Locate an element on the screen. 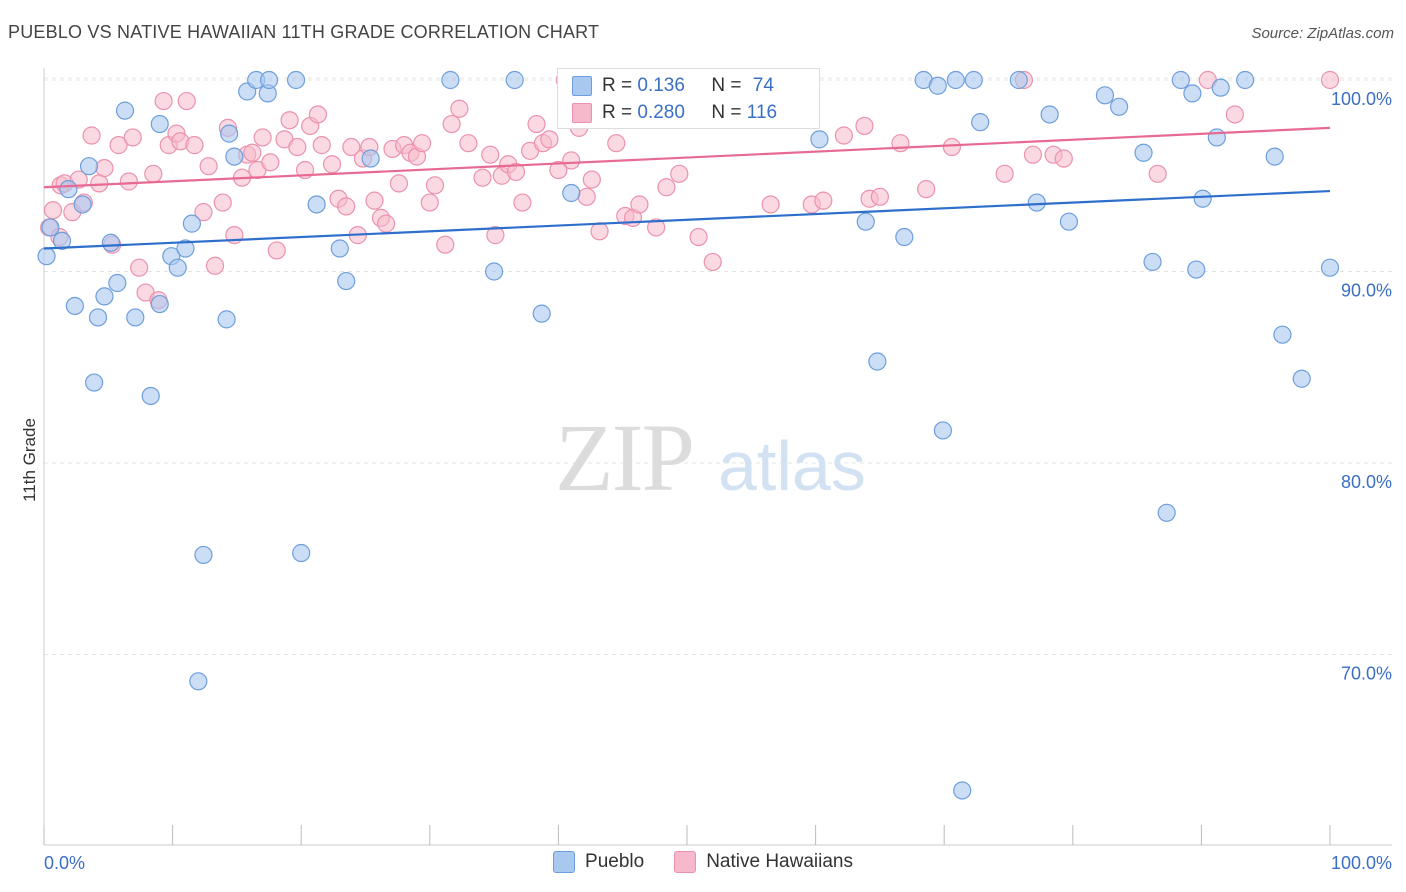  legend-item-pueblo: Pueblo is located at coordinates (598, 862).